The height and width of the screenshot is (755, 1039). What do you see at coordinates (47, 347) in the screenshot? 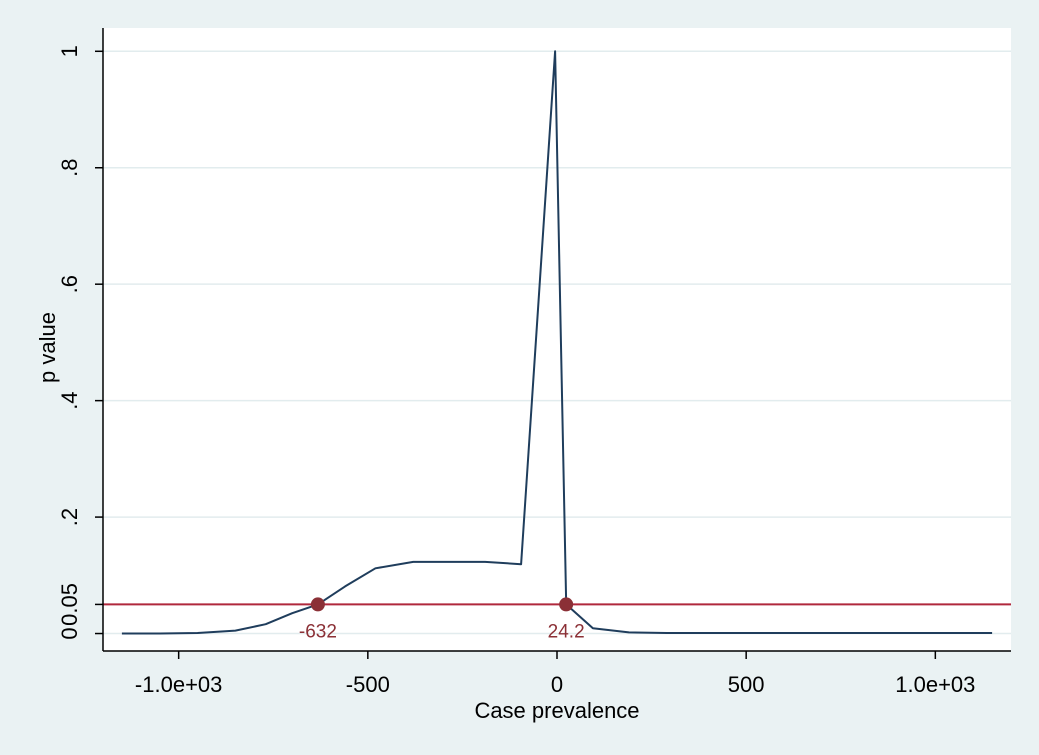
I see `y-axis-title: p value` at bounding box center [47, 347].